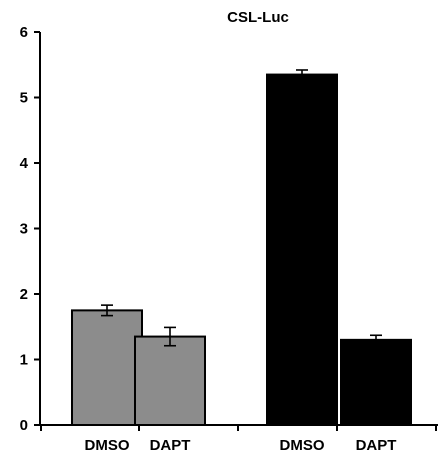 The image size is (446, 458). Describe the element at coordinates (24, 360) in the screenshot. I see `y-tick-label: 1` at that location.